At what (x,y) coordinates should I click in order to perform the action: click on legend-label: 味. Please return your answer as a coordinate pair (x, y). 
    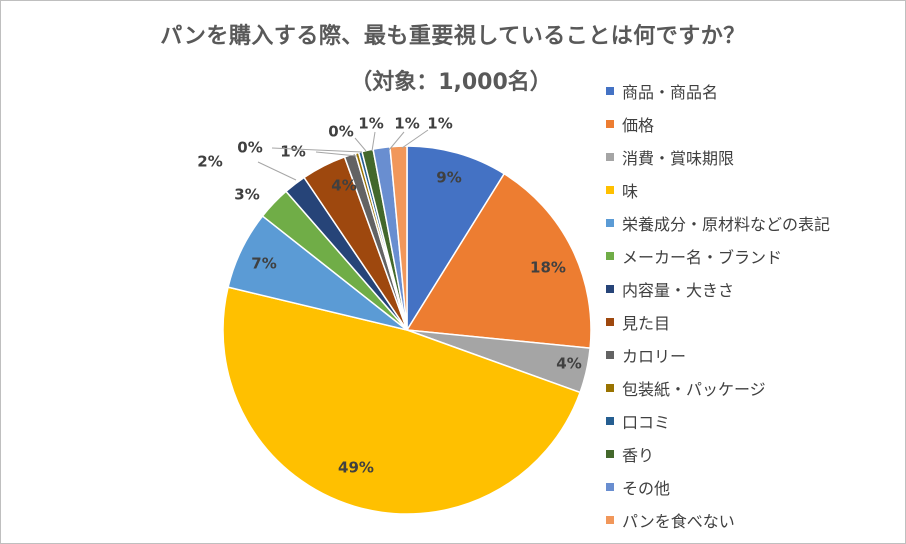
    Looking at the image, I should click on (630, 191).